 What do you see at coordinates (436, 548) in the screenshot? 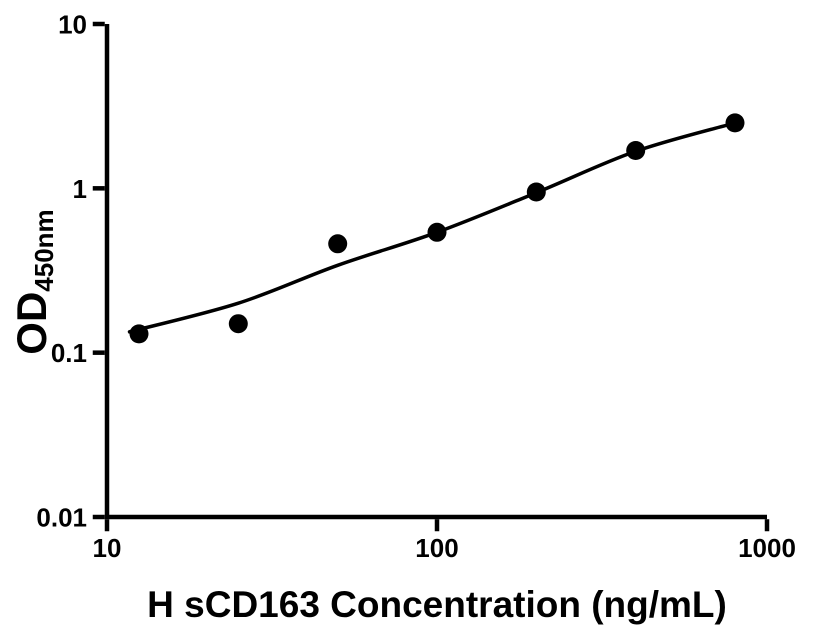
I see `x-tick-label: 100` at bounding box center [436, 548].